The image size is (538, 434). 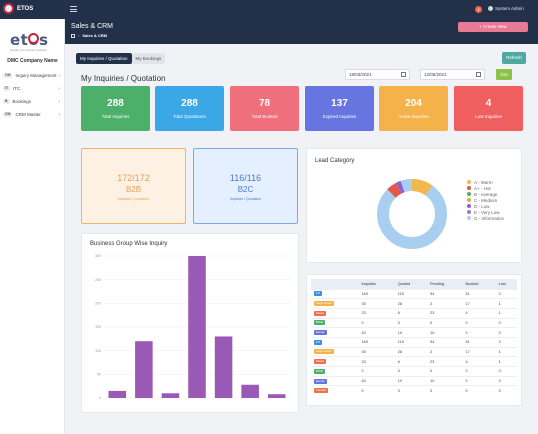 I want to click on stat-value: 137, so click(x=339, y=103).